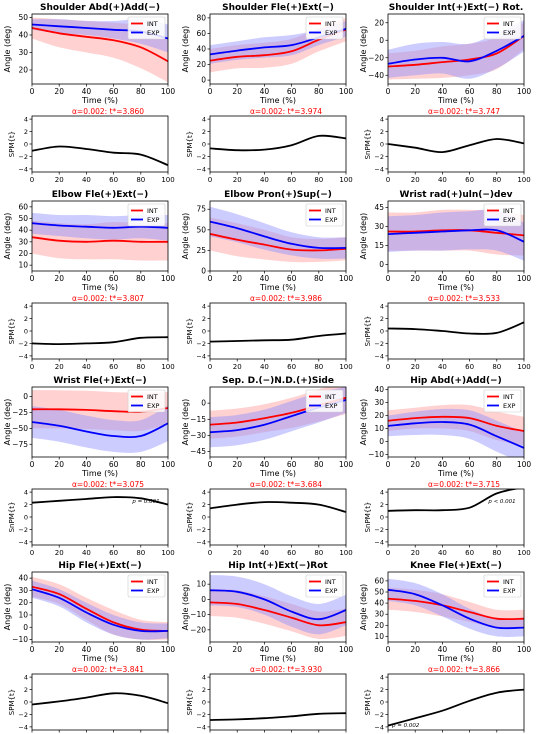  Describe the element at coordinates (277, 100) in the screenshot. I see `x-axis-label: Time (%)` at that location.